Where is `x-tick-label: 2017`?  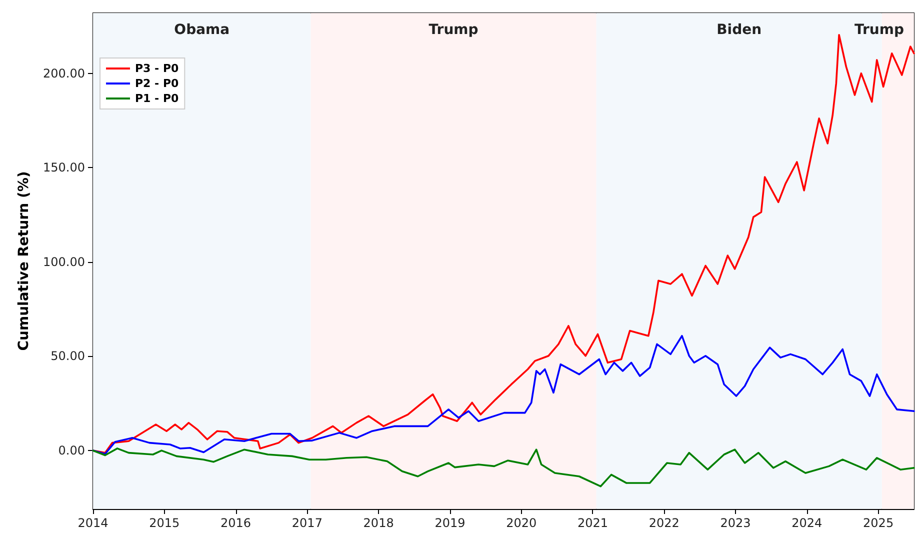 x-tick-label: 2017 is located at coordinates (307, 523).